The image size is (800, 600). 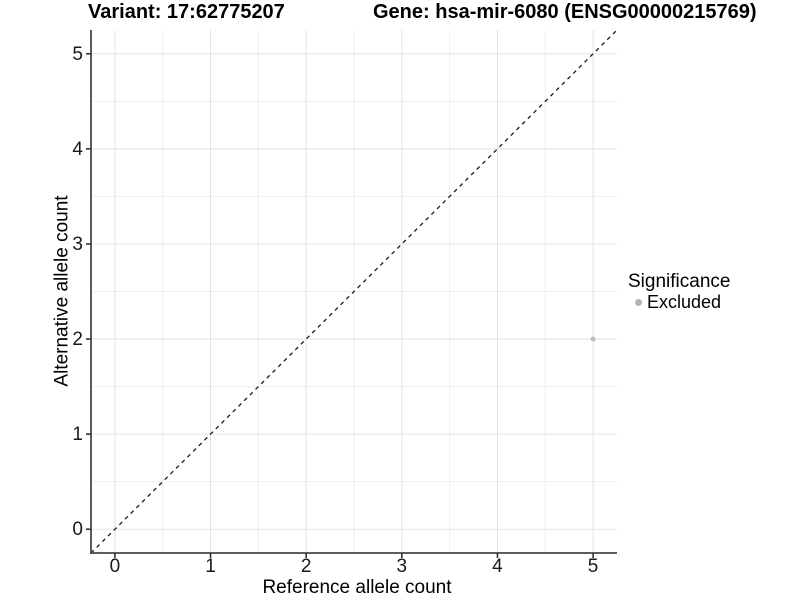 What do you see at coordinates (77, 54) in the screenshot?
I see `y-tick-label: 5` at bounding box center [77, 54].